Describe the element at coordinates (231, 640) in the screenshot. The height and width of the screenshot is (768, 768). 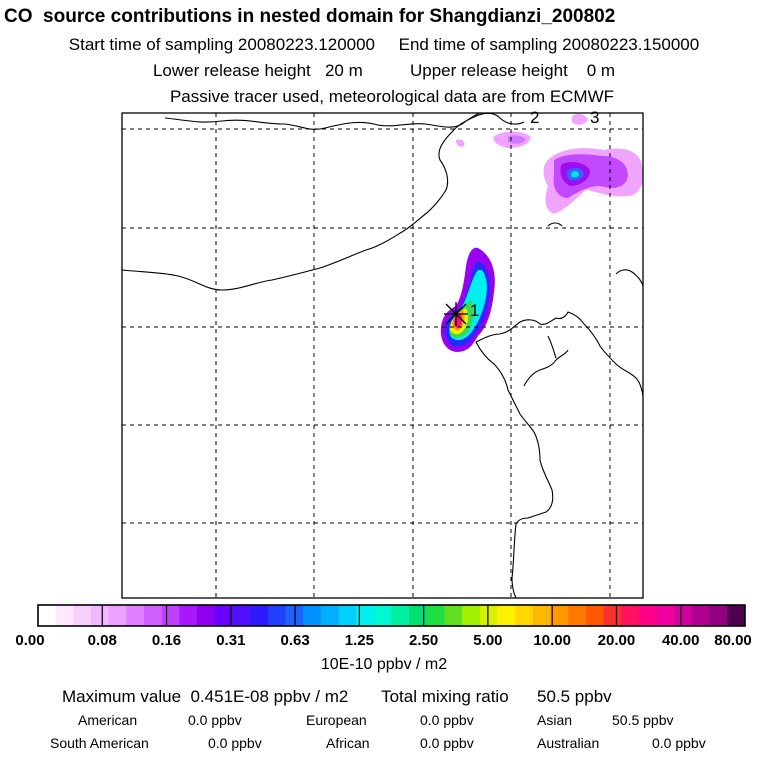
I see `colorbar-tick-label: 0.31` at that location.